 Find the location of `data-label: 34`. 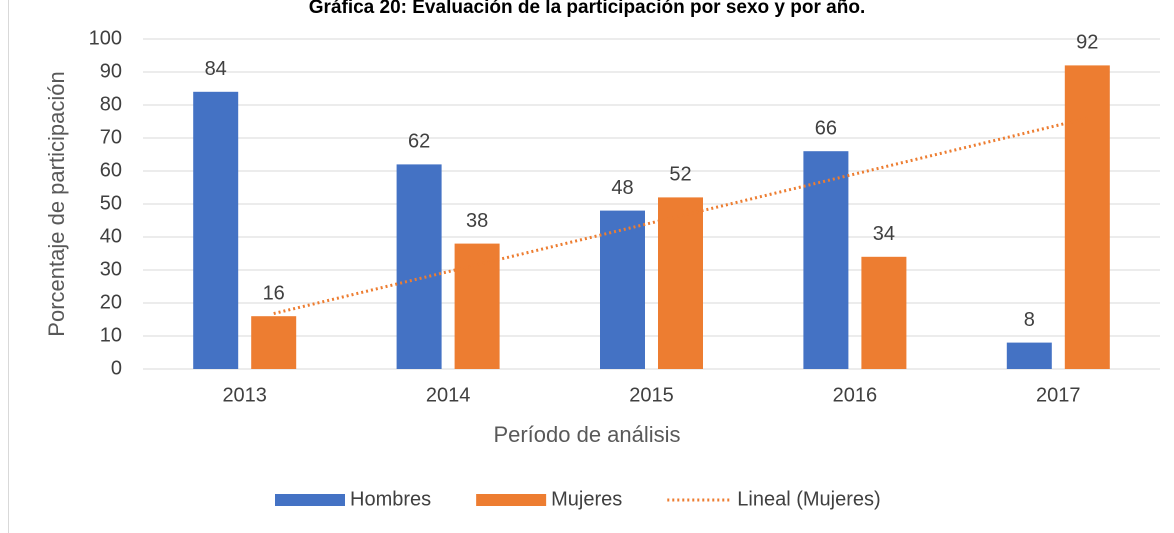

data-label: 34 is located at coordinates (884, 234).